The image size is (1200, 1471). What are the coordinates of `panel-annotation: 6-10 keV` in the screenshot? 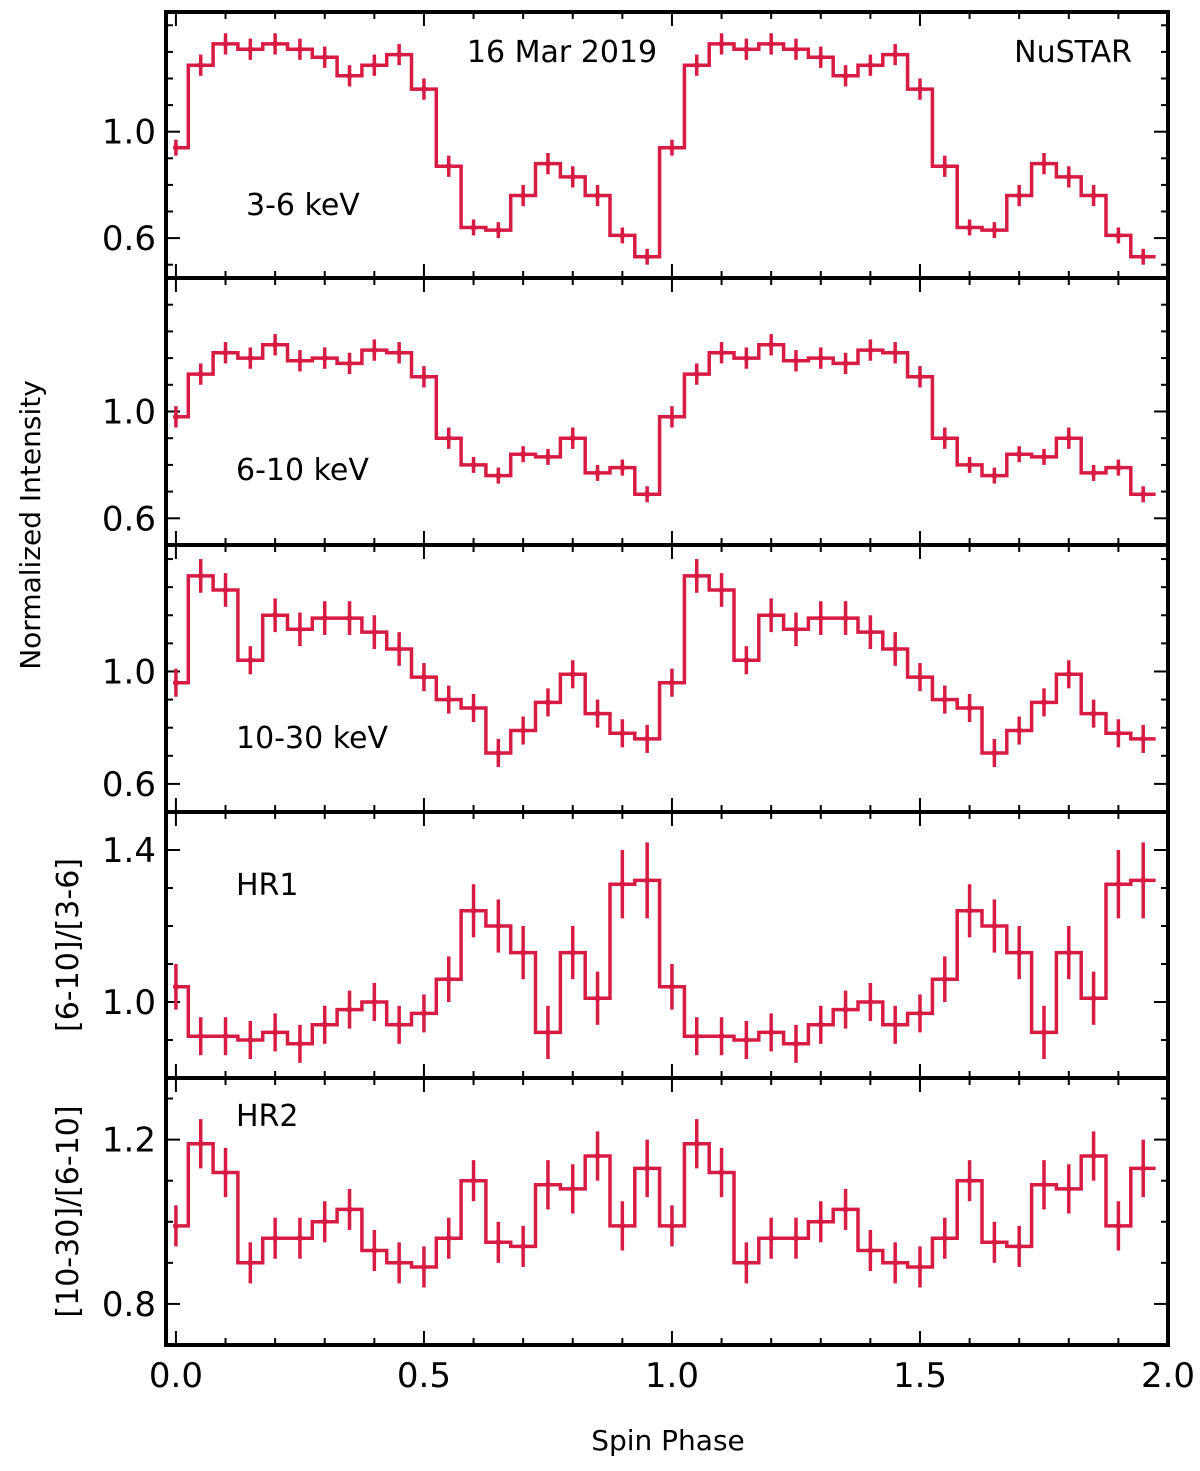 It's located at (302, 470).